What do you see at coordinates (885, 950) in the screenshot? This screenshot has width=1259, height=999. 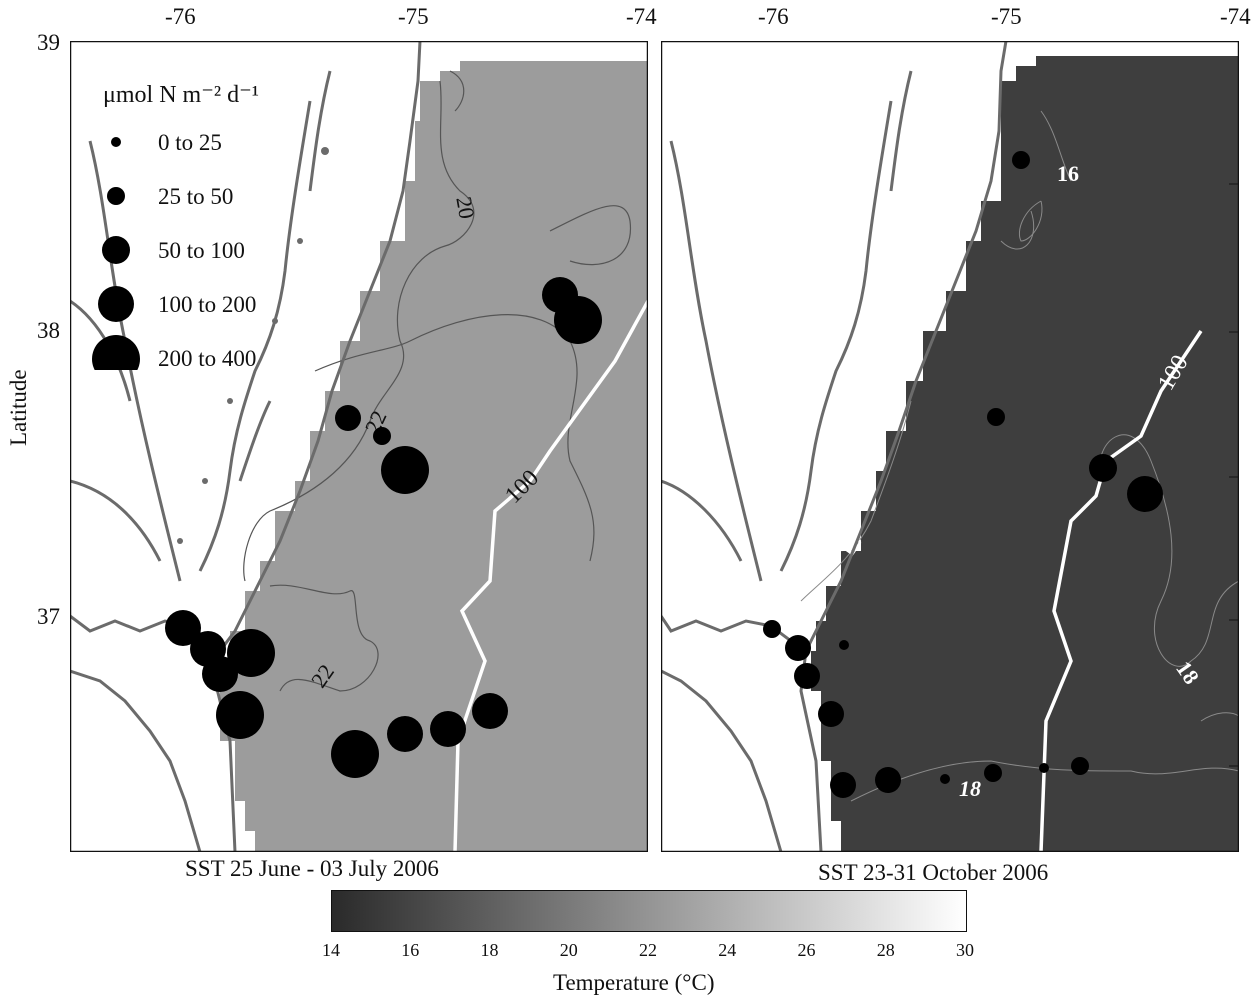 I see `colorbar-tick: 28` at bounding box center [885, 950].